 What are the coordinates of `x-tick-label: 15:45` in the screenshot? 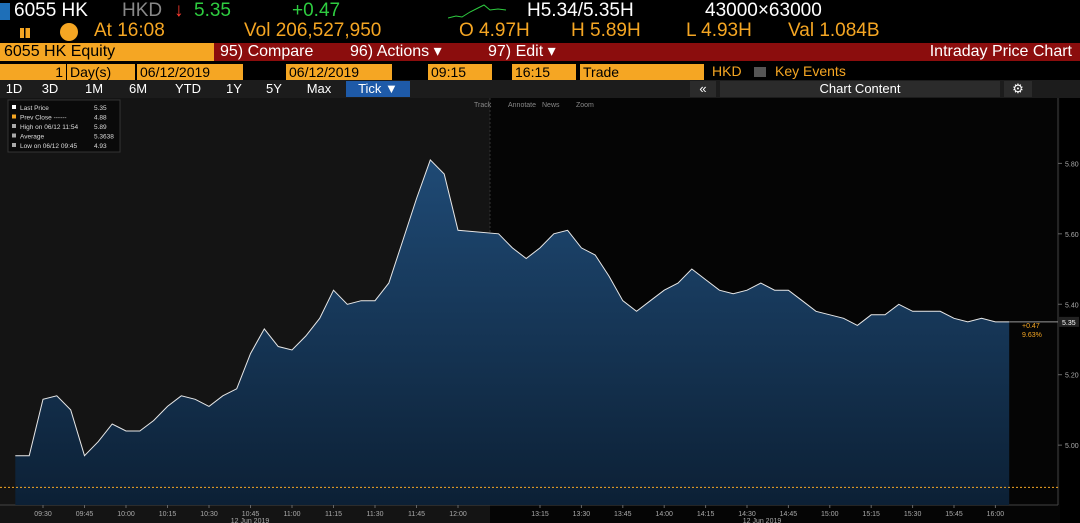 It's located at (954, 514).